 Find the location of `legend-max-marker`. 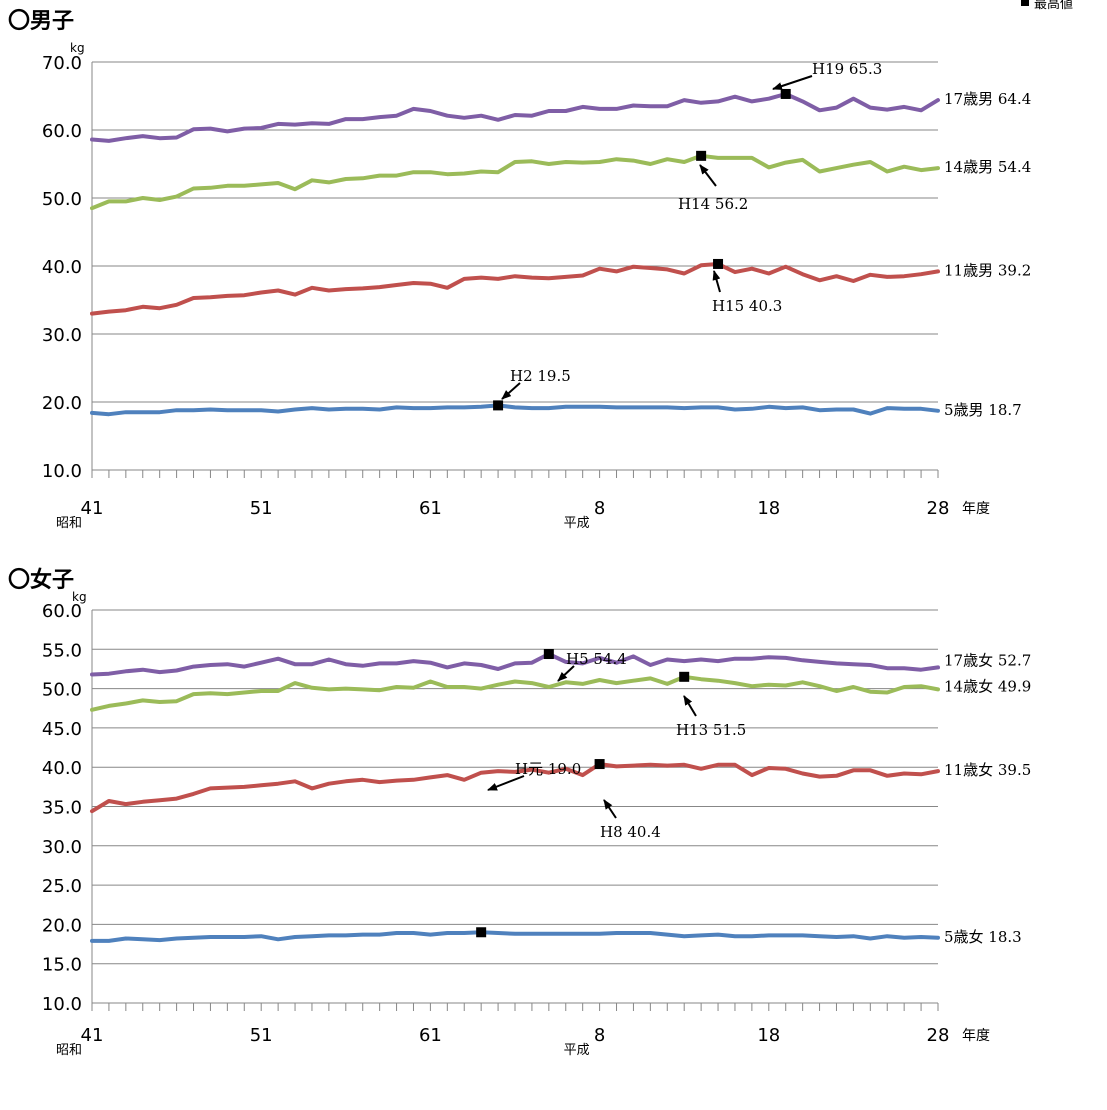

legend-max-marker is located at coordinates (1025, 3).